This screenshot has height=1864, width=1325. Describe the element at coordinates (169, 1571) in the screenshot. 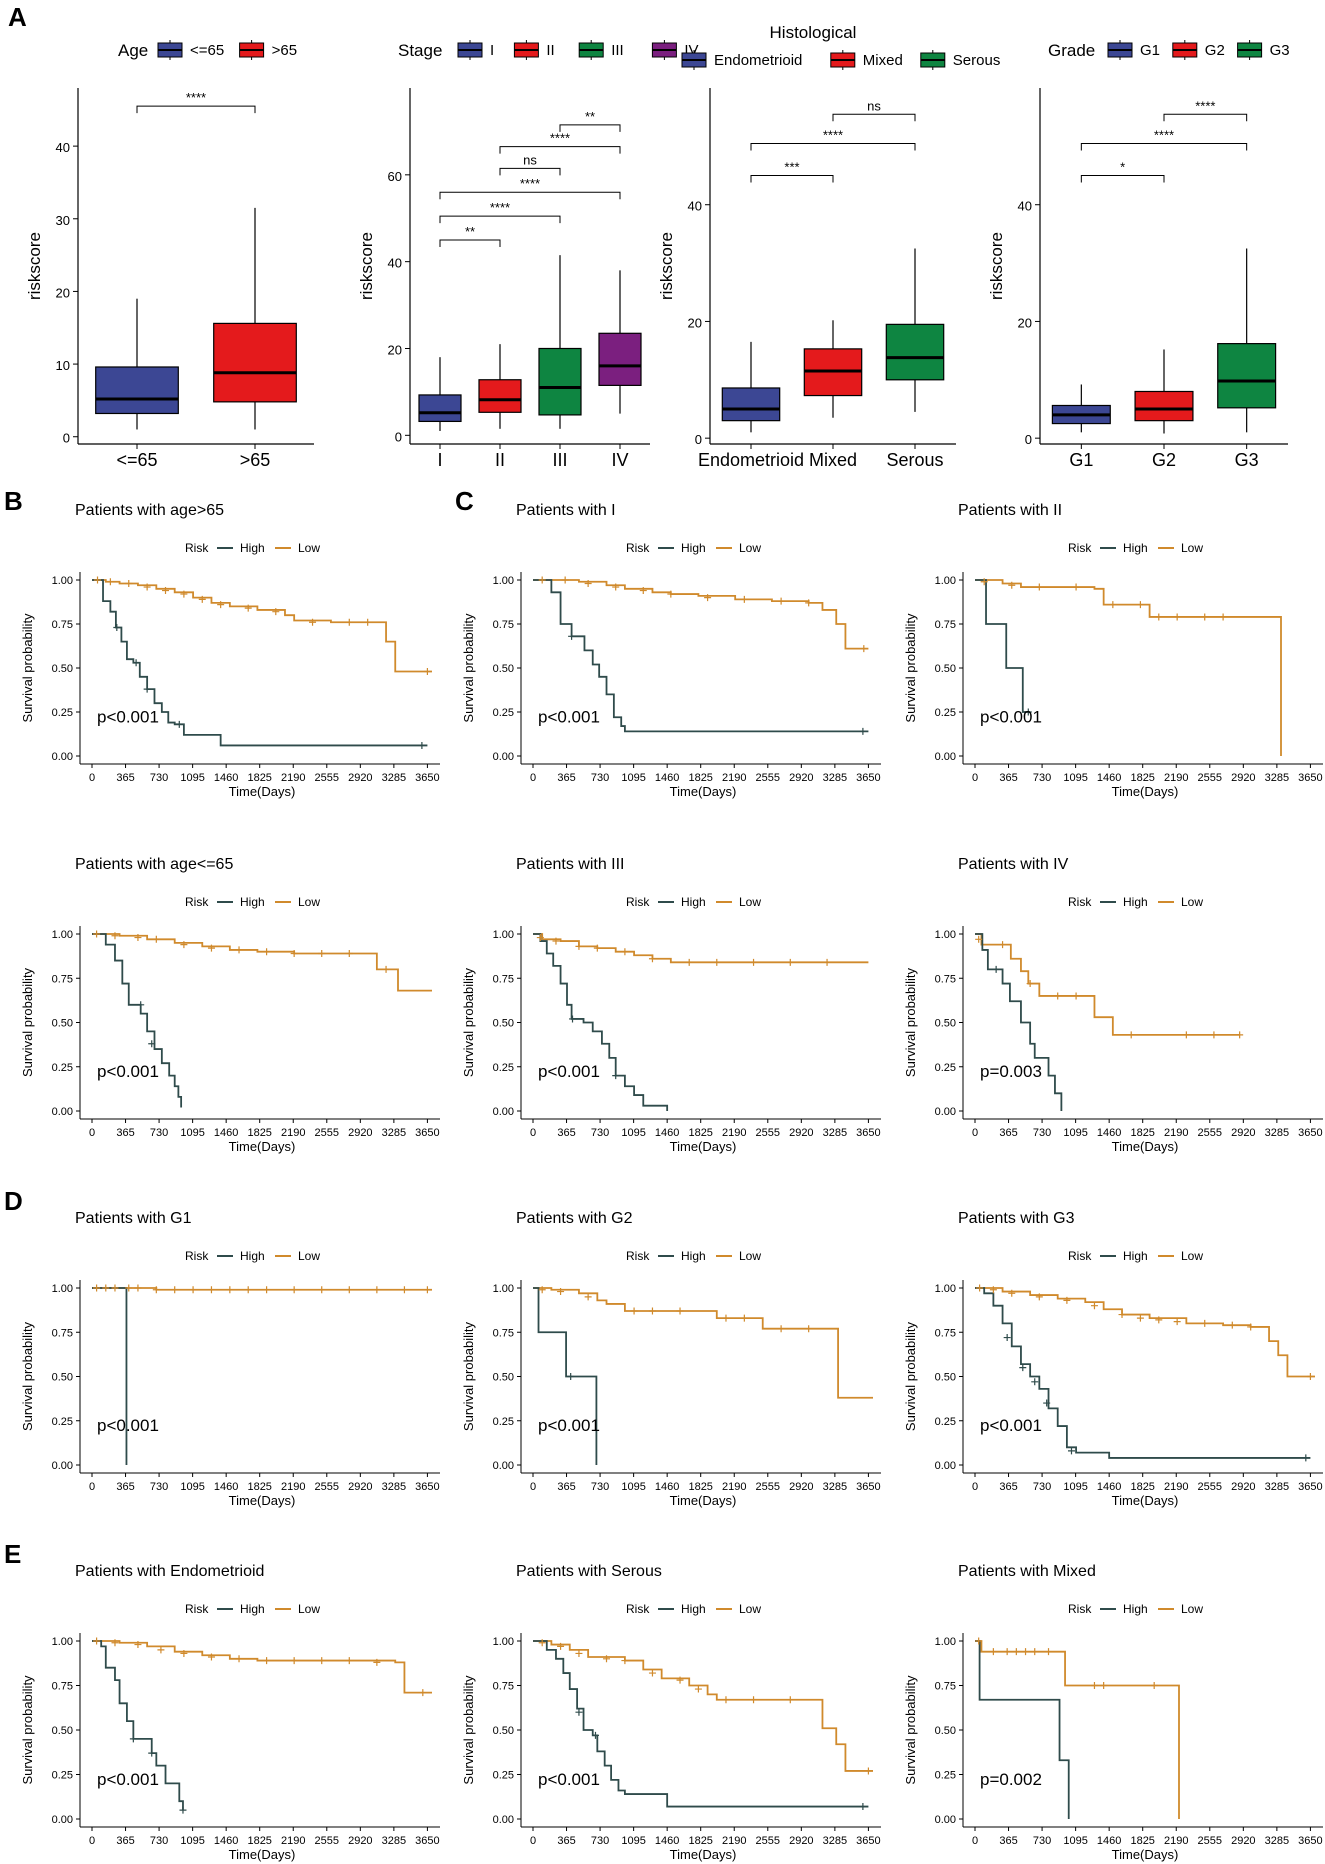

I see `km-title: Patients with Endometrioid` at that location.